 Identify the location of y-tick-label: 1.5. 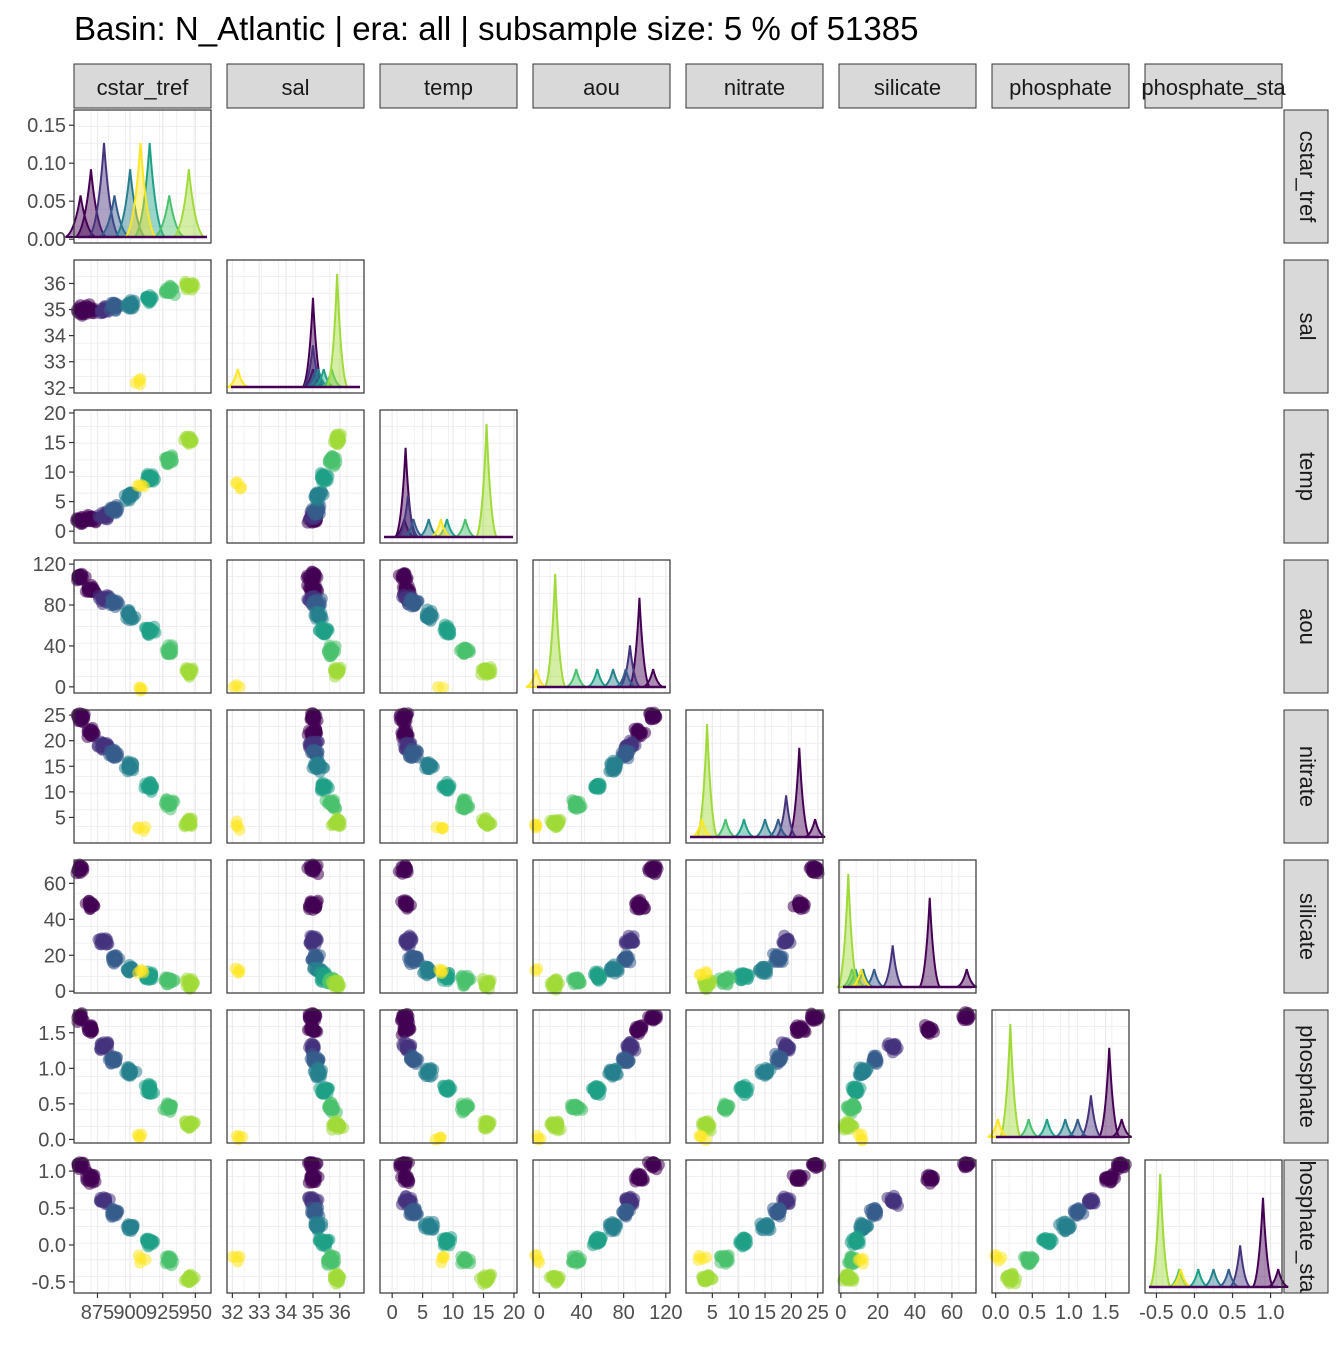
(52, 1034).